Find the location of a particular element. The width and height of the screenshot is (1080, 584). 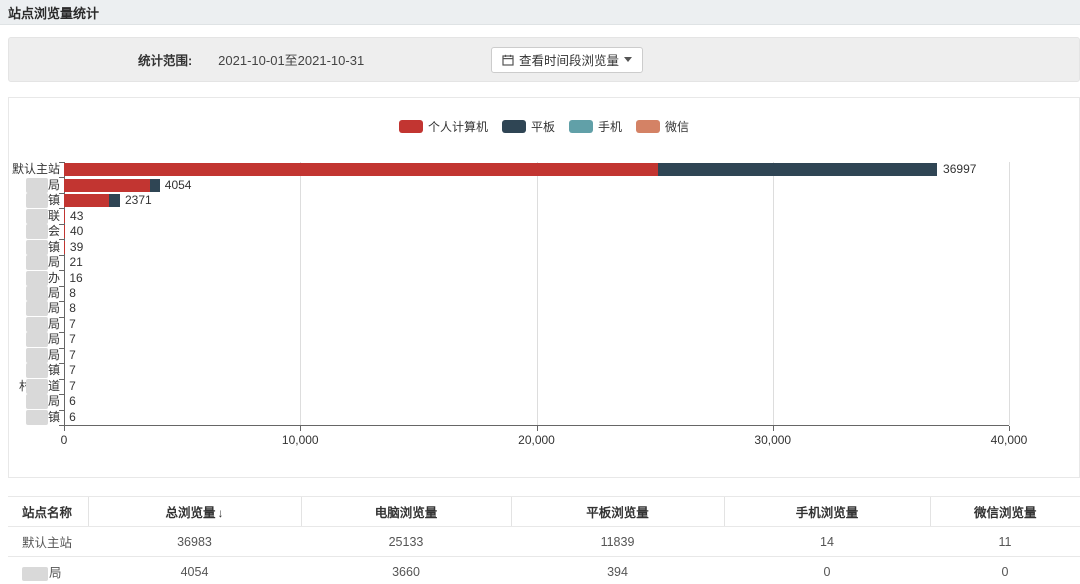

header-site-name: 站点名称 is located at coordinates (48, 511).